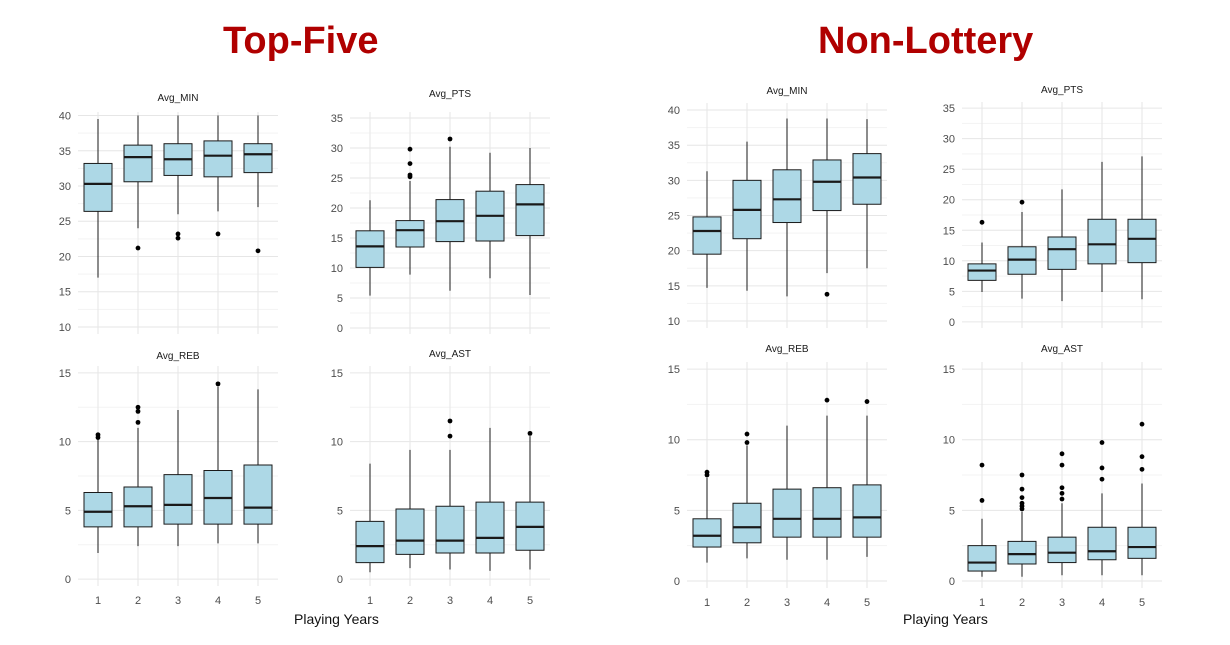 The height and width of the screenshot is (645, 1230). Describe the element at coordinates (530, 601) in the screenshot. I see `panel-3-x-tick-label: 5` at that location.